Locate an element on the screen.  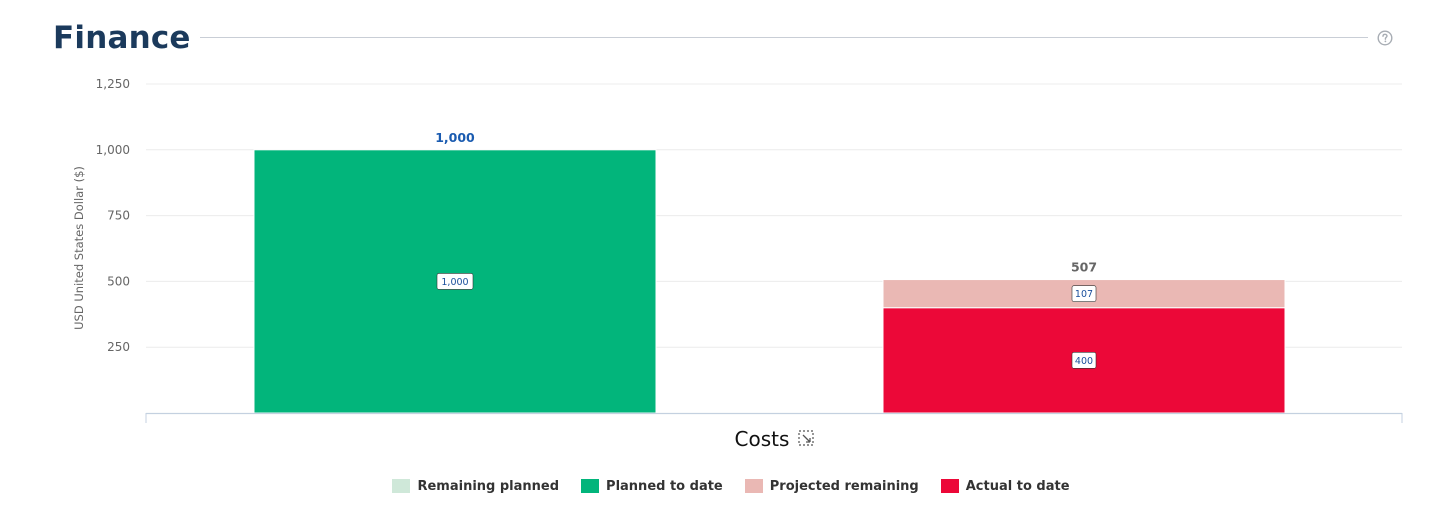
y-tick-label: 250 is located at coordinates (118, 347).